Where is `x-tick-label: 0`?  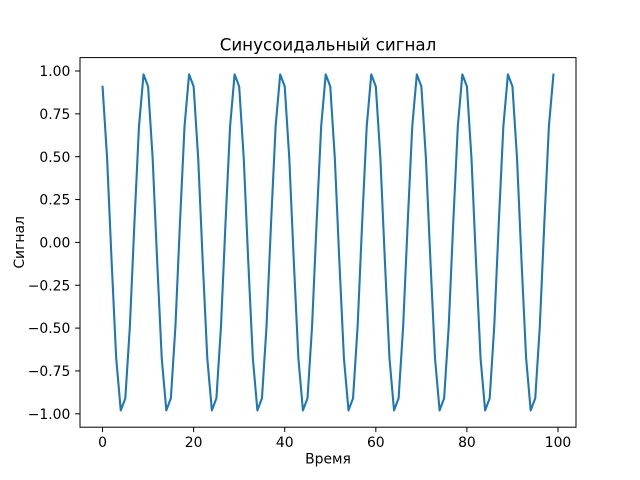
x-tick-label: 0 is located at coordinates (102, 443).